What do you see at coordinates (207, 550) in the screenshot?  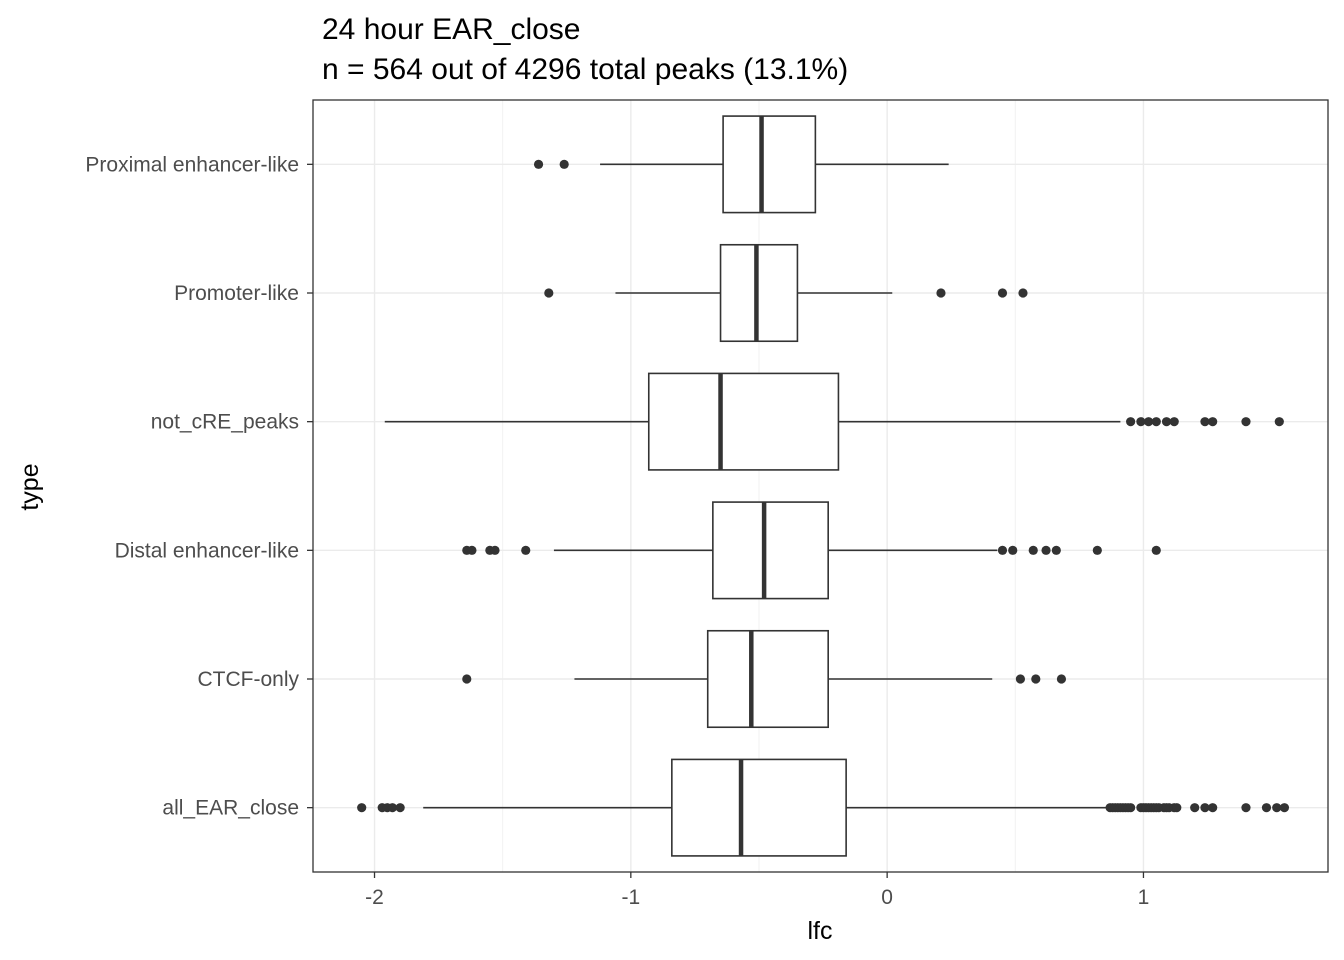 I see `y-tick-label: Distal enhancer-like` at bounding box center [207, 550].